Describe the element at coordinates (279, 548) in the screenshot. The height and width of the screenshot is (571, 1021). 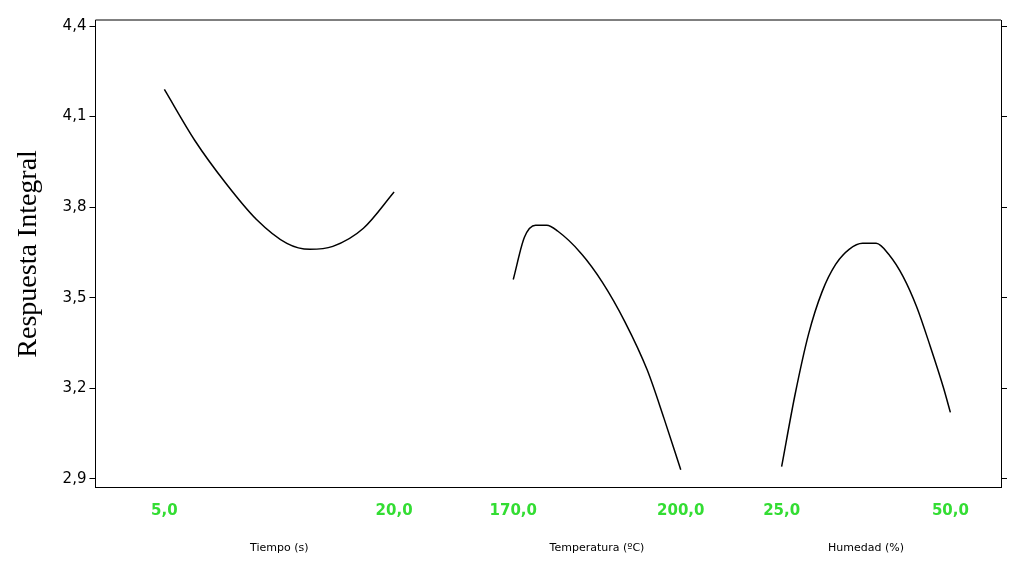
I see `x-axis-title: Tiempo (s)` at that location.